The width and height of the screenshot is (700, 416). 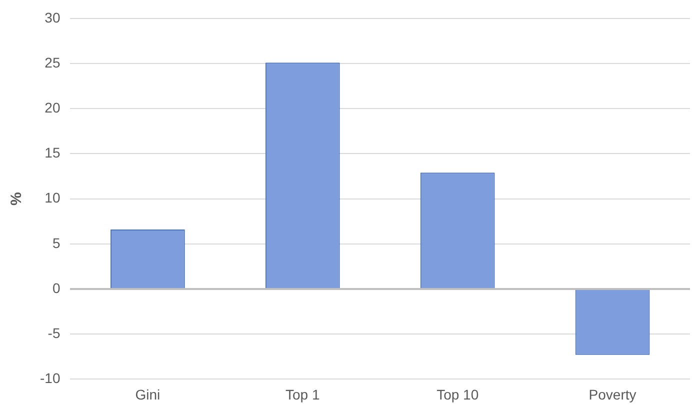 I want to click on x-tick-label: Gini, so click(x=147, y=394).